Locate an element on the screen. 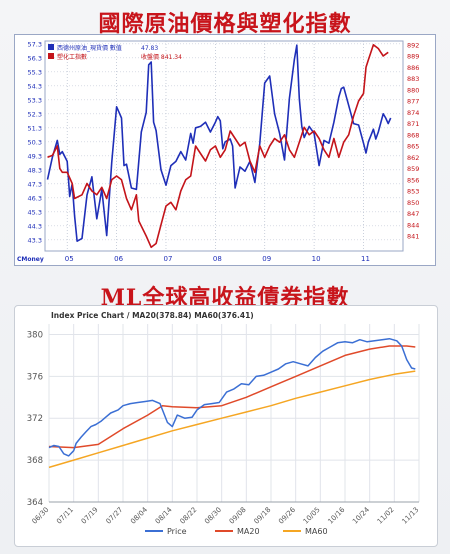  x-tick-label: 10/24 is located at coordinates (361, 515).